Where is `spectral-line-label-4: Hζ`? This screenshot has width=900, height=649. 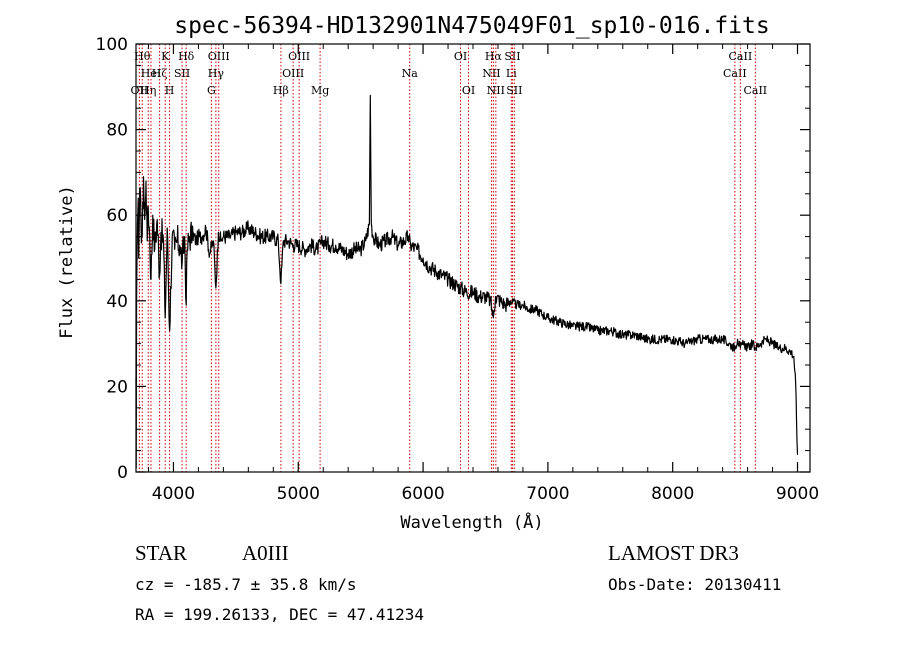
spectral-line-label-4: Hζ is located at coordinates (160, 73).